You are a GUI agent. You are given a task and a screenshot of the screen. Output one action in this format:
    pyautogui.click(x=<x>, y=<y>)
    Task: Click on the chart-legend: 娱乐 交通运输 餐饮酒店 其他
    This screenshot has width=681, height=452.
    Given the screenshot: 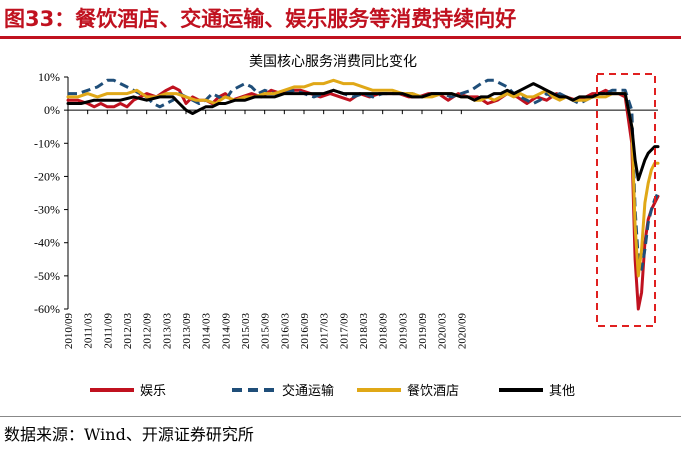 What is the action you would take?
    pyautogui.click(x=332, y=390)
    